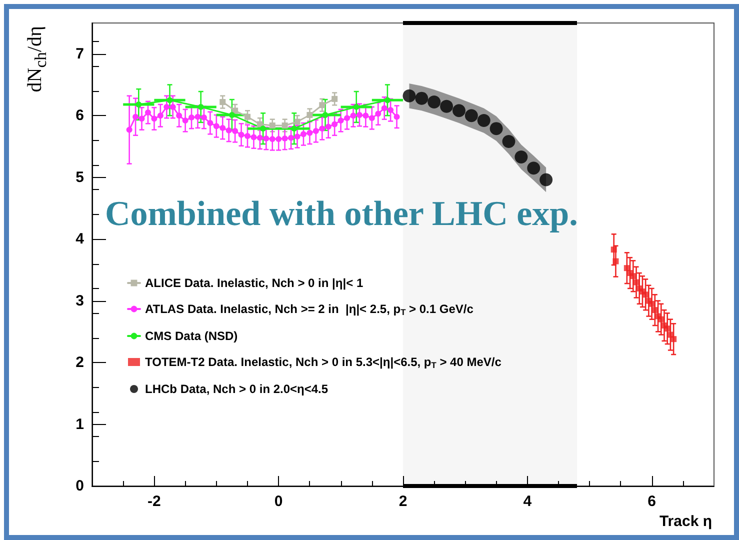 Image resolution: width=739 pixels, height=540 pixels. Describe the element at coordinates (80, 424) in the screenshot. I see `y-tick-label: 1` at that location.